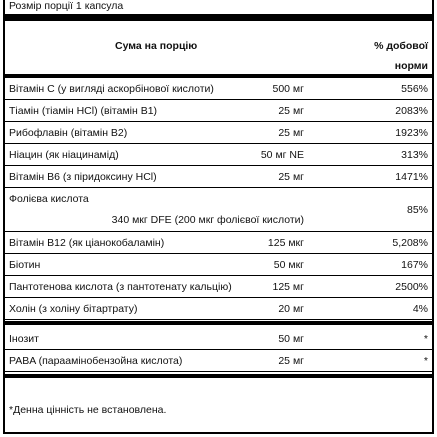 The image size is (437, 437). Describe the element at coordinates (24, 339) in the screenshot. I see `nutrient-name: Інозит` at that location.